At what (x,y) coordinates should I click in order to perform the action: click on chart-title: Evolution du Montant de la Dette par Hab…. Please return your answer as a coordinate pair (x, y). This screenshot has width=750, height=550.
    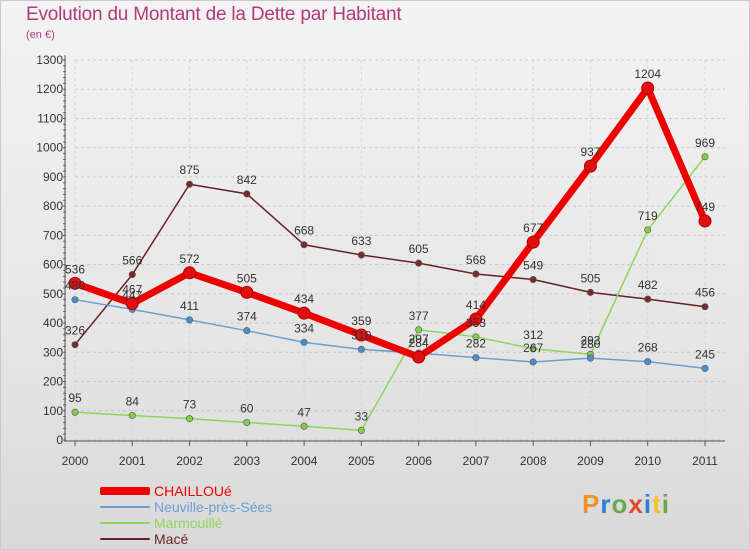
    Looking at the image, I should click on (214, 14).